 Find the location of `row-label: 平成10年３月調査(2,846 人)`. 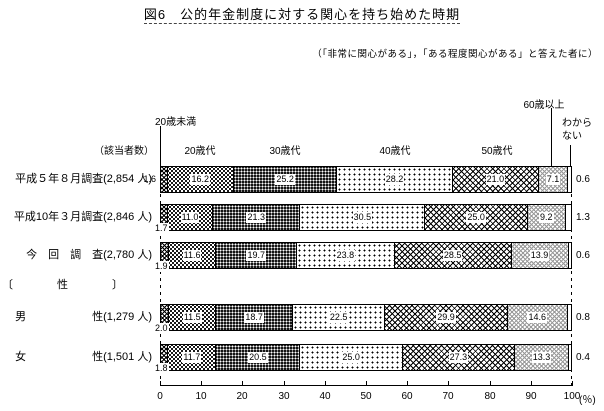

row-label: 平成10年３月調査(2,846 人) is located at coordinates (82, 217).